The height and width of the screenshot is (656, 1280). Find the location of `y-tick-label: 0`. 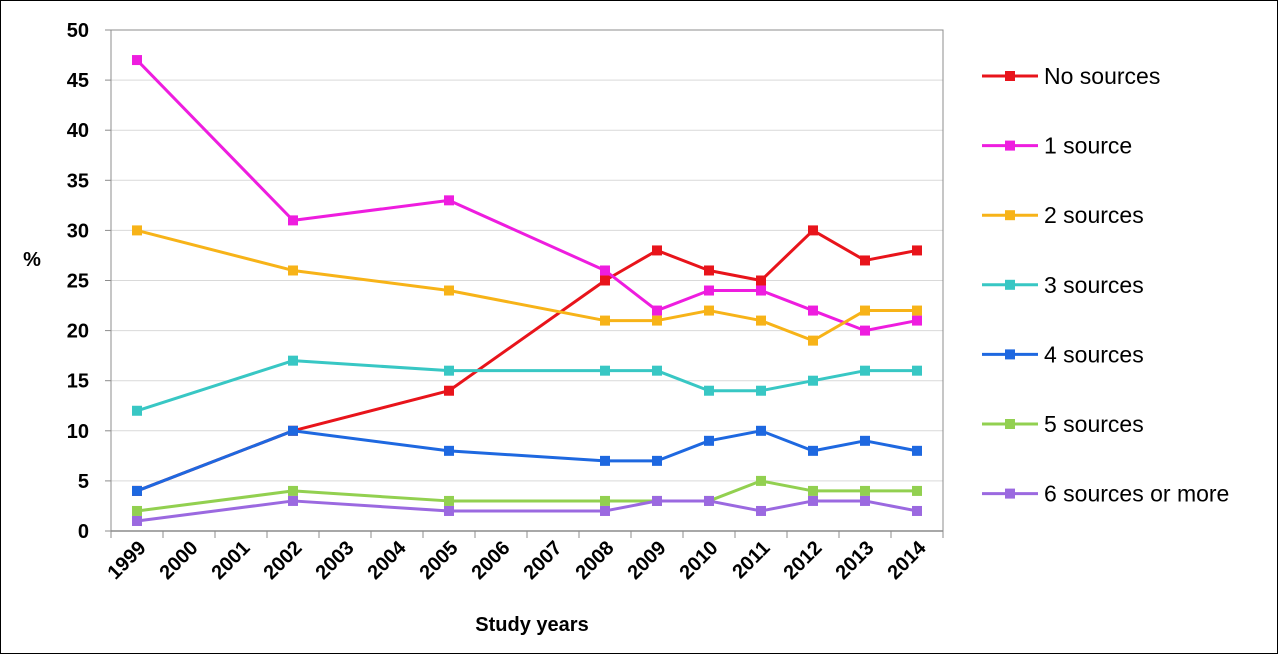

y-tick-label: 0 is located at coordinates (83, 532).